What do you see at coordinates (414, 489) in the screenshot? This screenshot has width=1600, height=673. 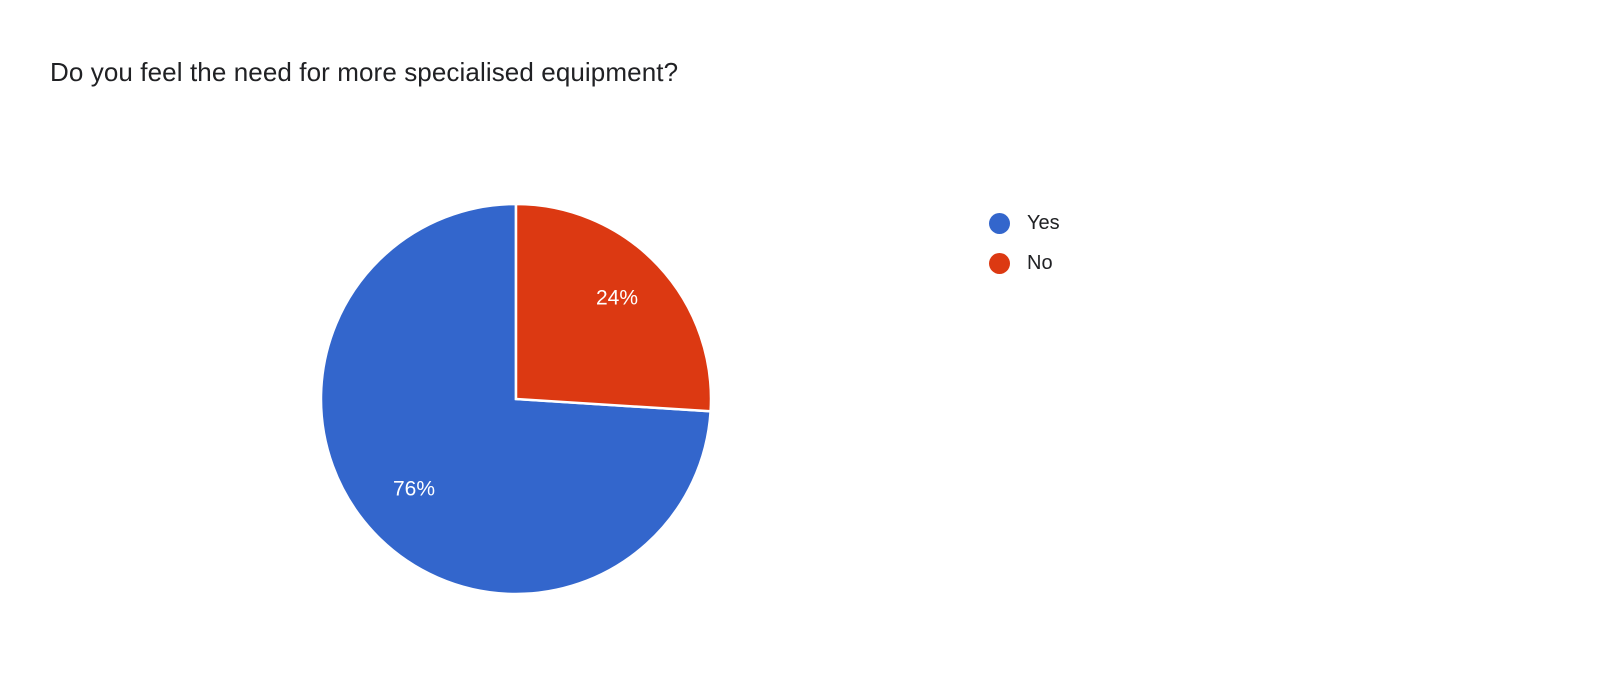 I see `pie-slice-label-yes: 76%` at bounding box center [414, 489].